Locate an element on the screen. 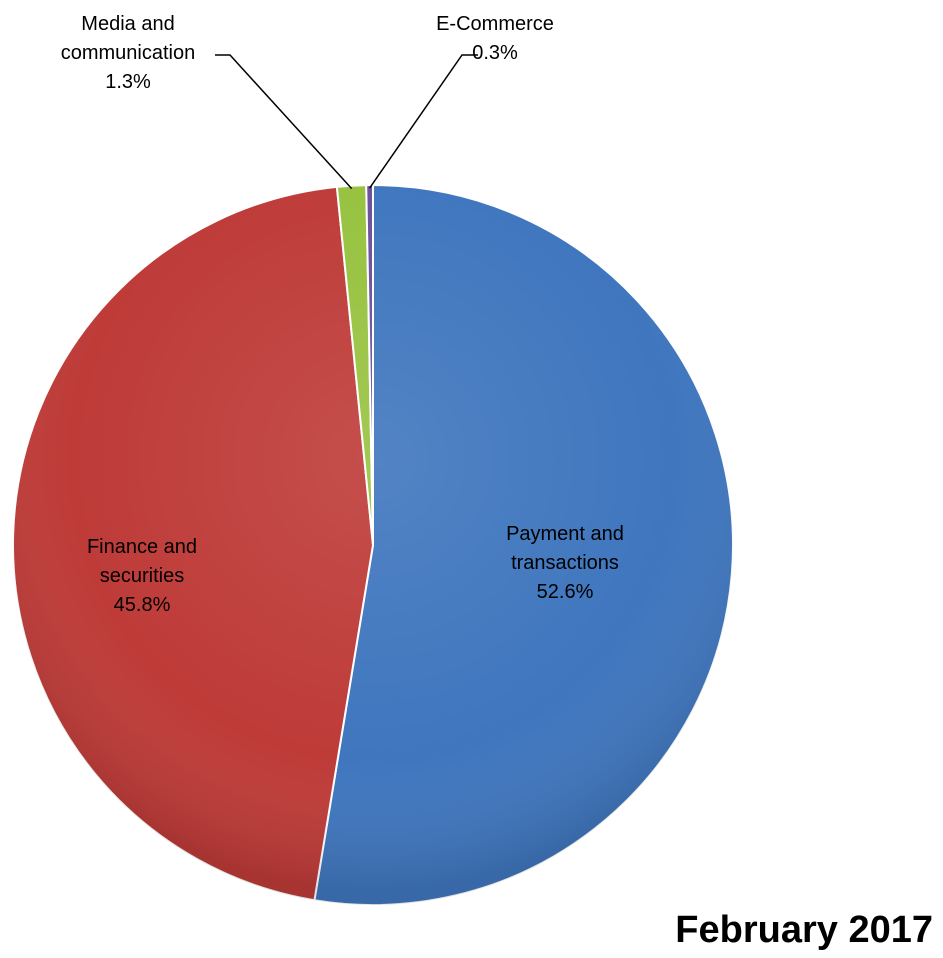 This screenshot has width=943, height=958. slice-label-e-commerce: E-Commerce 0.3% is located at coordinates (495, 38).